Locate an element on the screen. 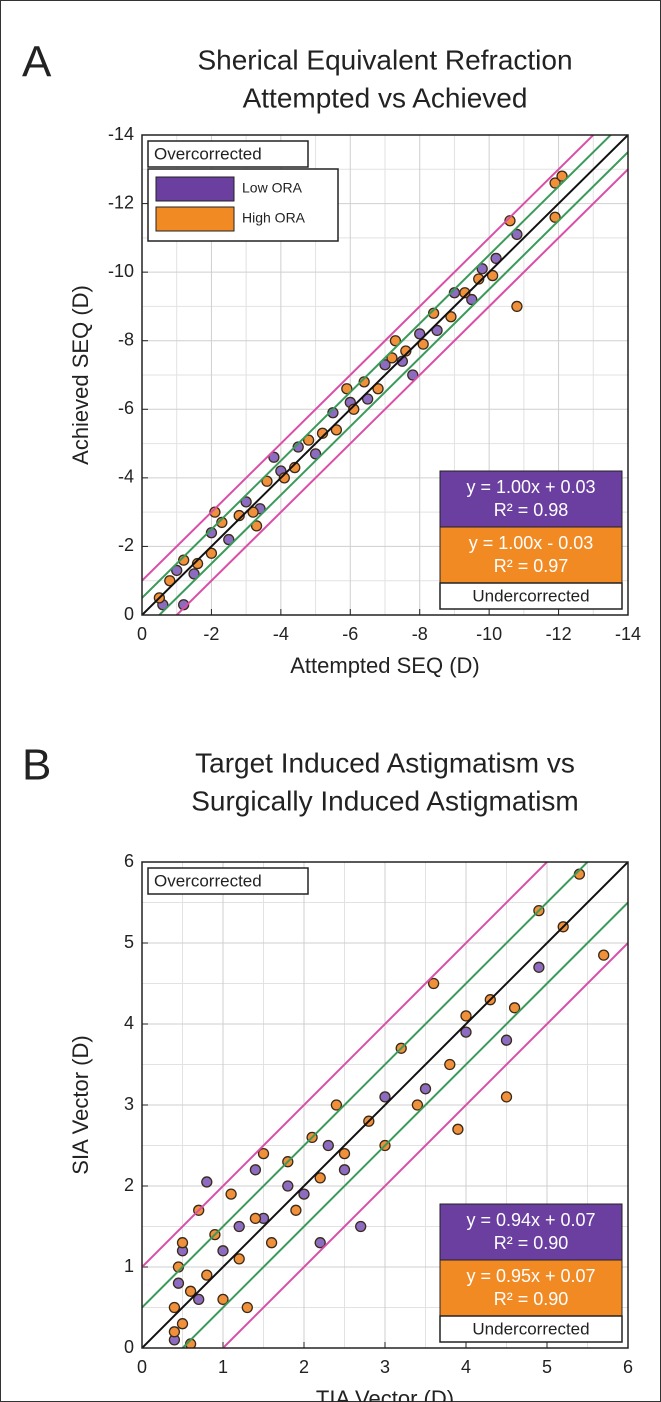 This screenshot has height=1402, width=661. fit-r2: R² = 0.90 is located at coordinates (531, 1299).